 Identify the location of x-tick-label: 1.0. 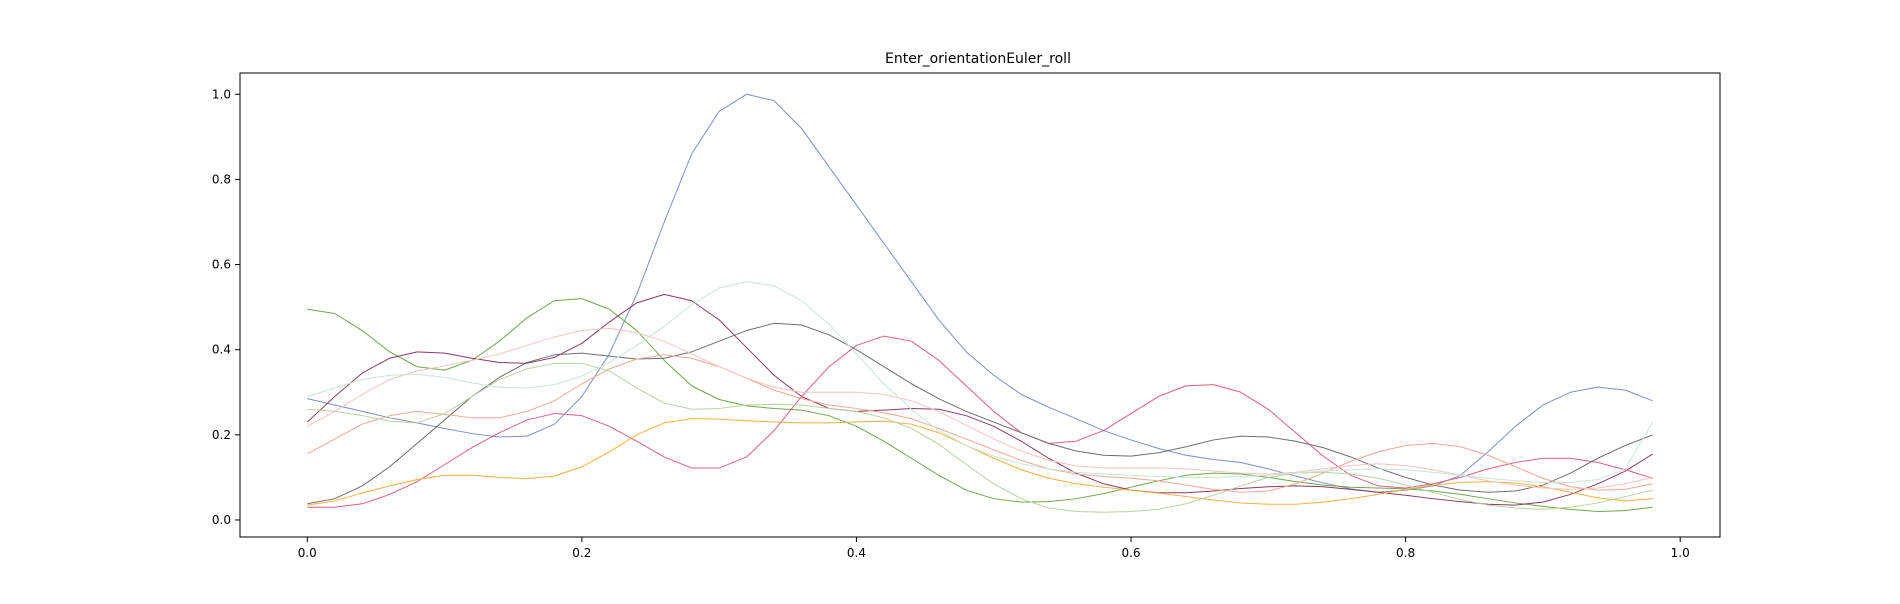
(1680, 553).